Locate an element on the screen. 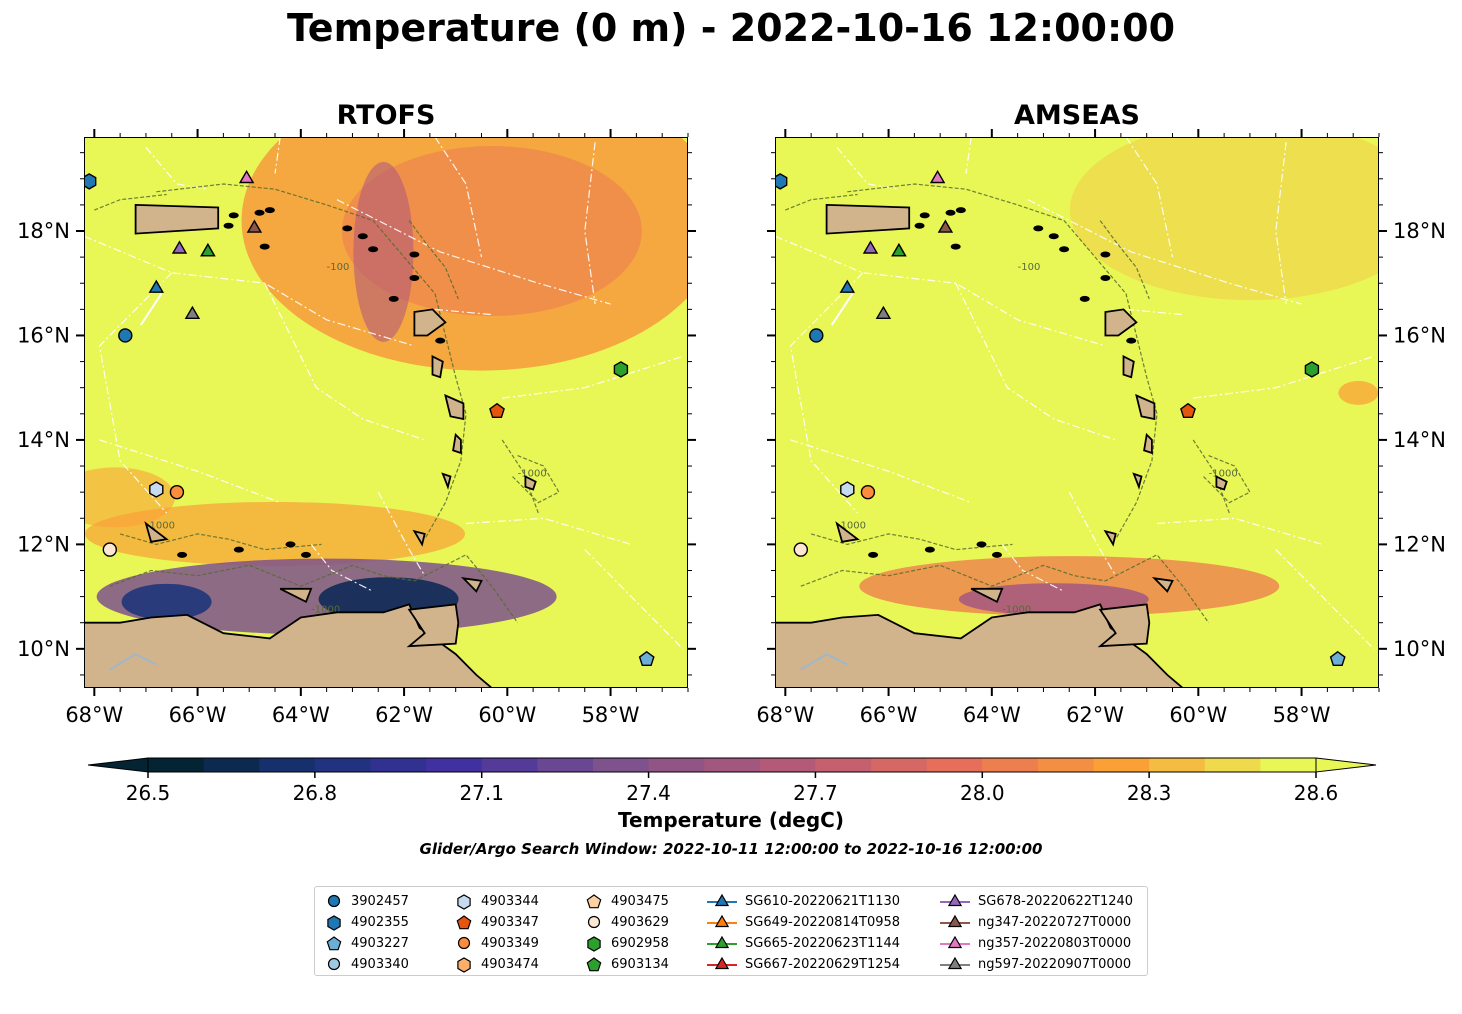 Image resolution: width=1462 pixels, height=1014 pixels. colorbar-label: Temperature (degC) is located at coordinates (731, 820).